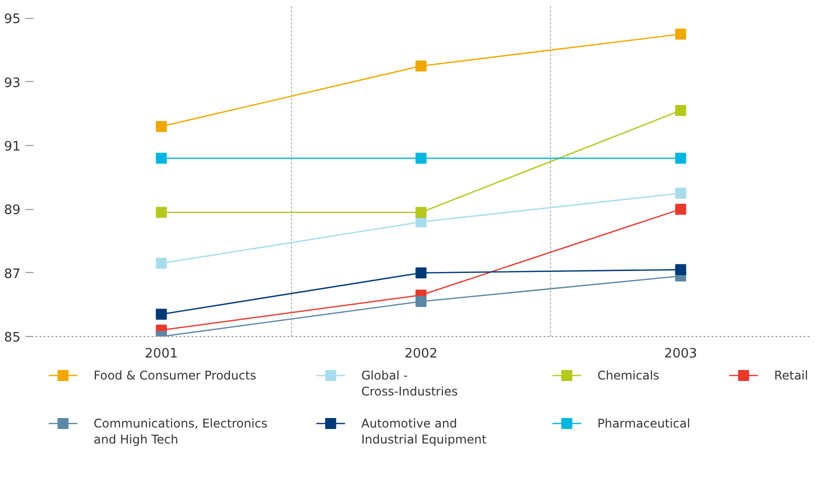 This screenshot has width=820, height=480. I want to click on legend-label: Automotive and Industrial Equipment, so click(424, 431).